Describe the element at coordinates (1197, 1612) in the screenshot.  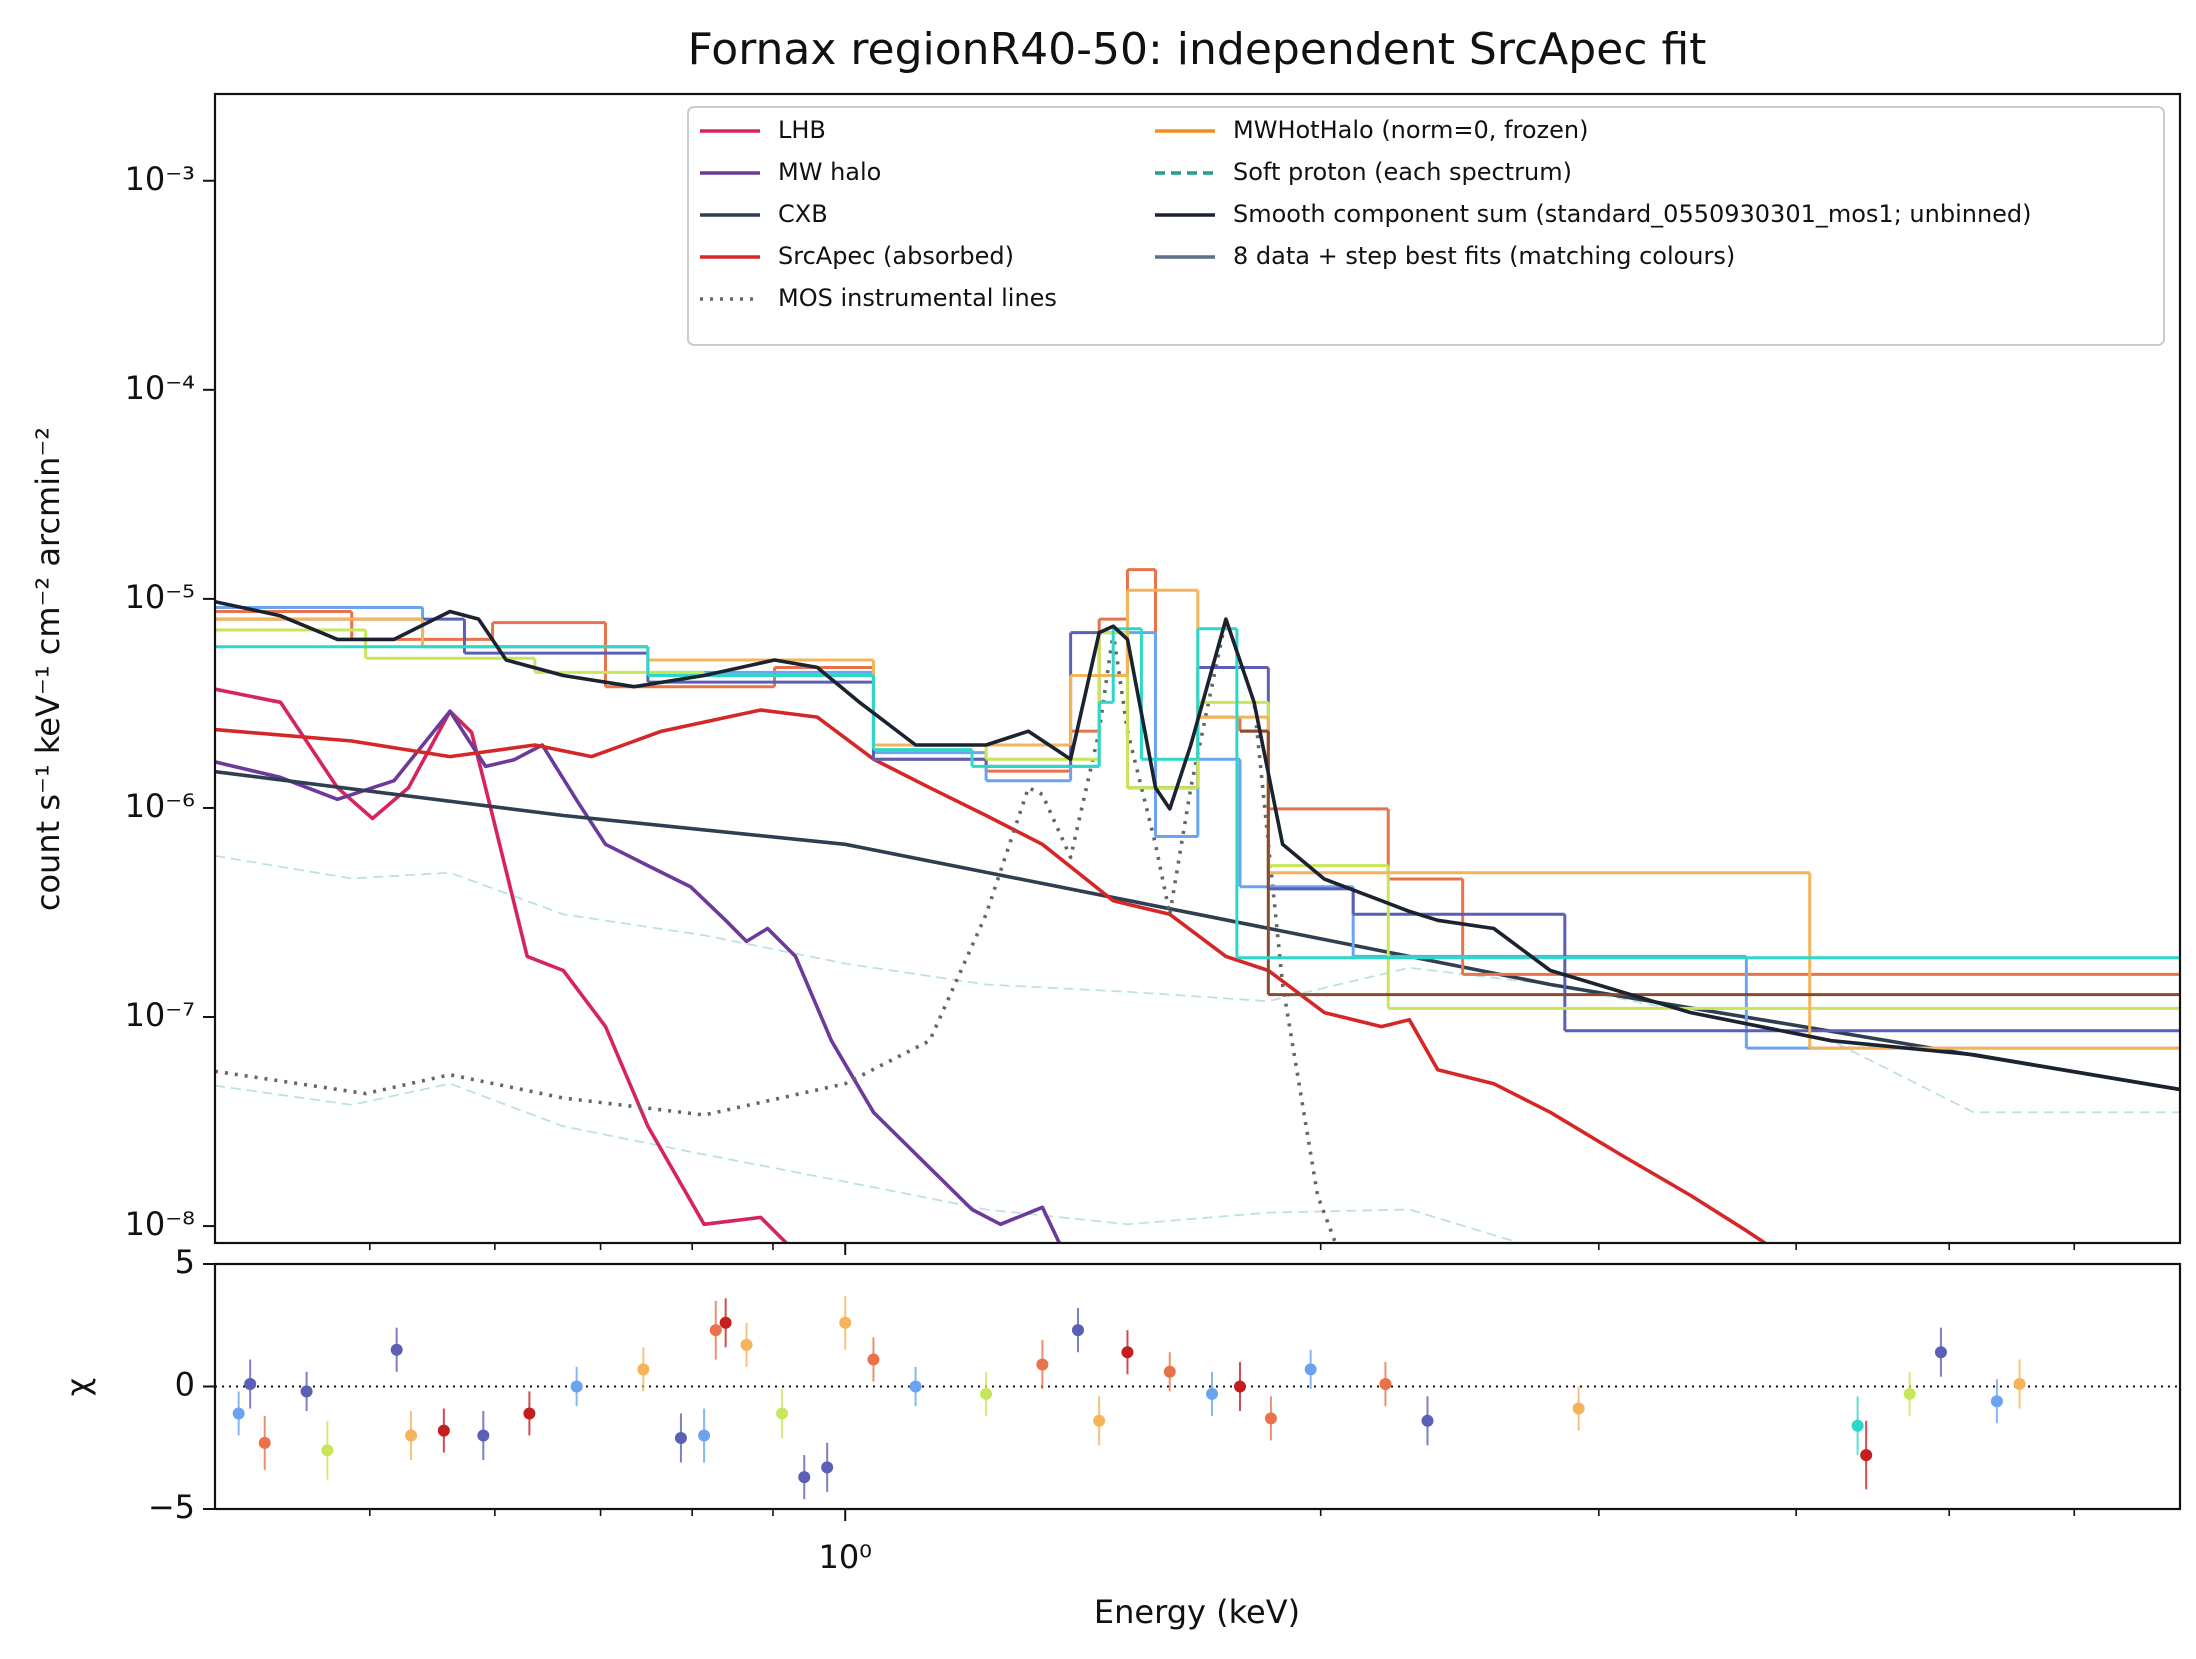
I see `x-axis-label: Energy (keV)` at that location.